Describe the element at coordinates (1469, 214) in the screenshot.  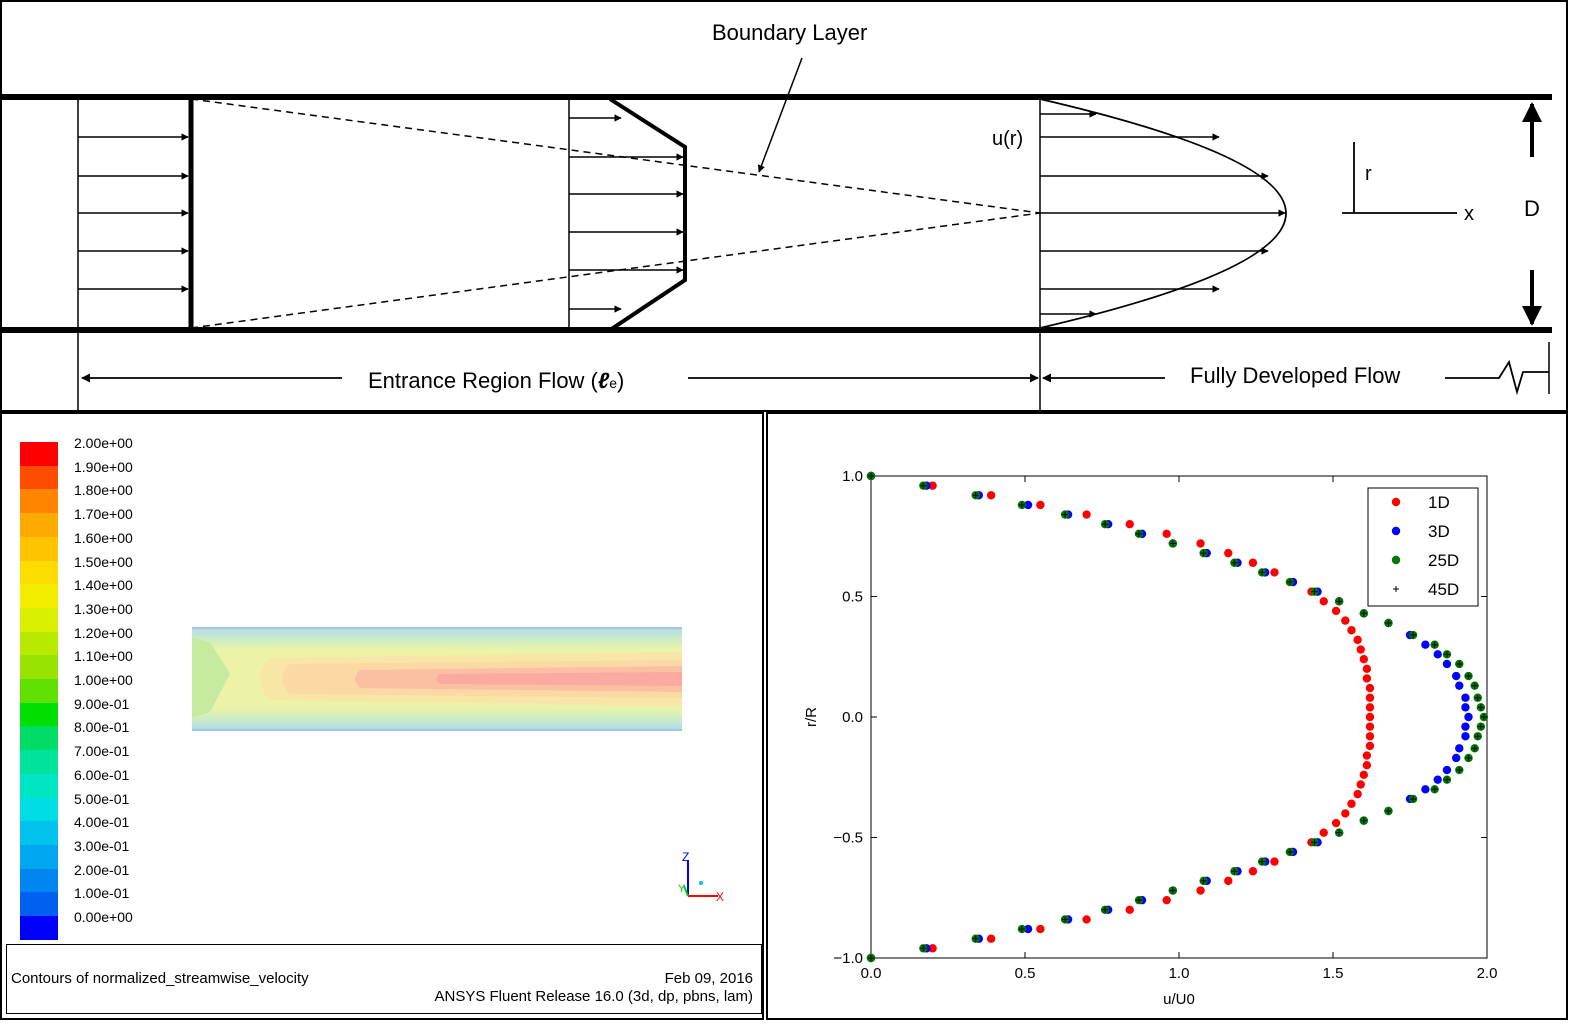
I see `x-axis-label: x` at that location.